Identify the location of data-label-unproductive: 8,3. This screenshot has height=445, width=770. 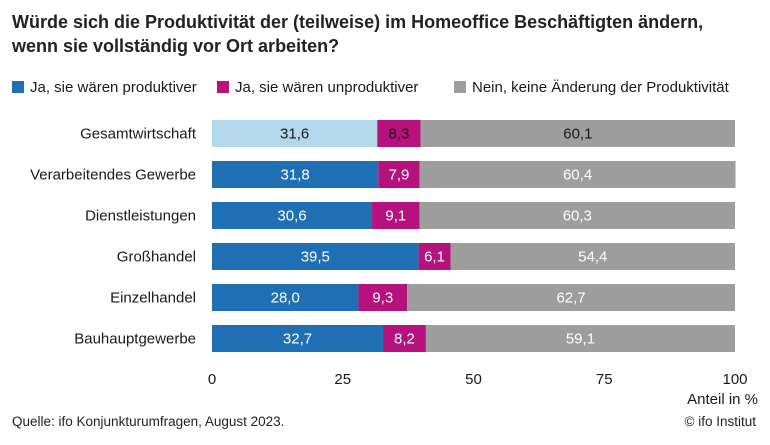
(399, 134).